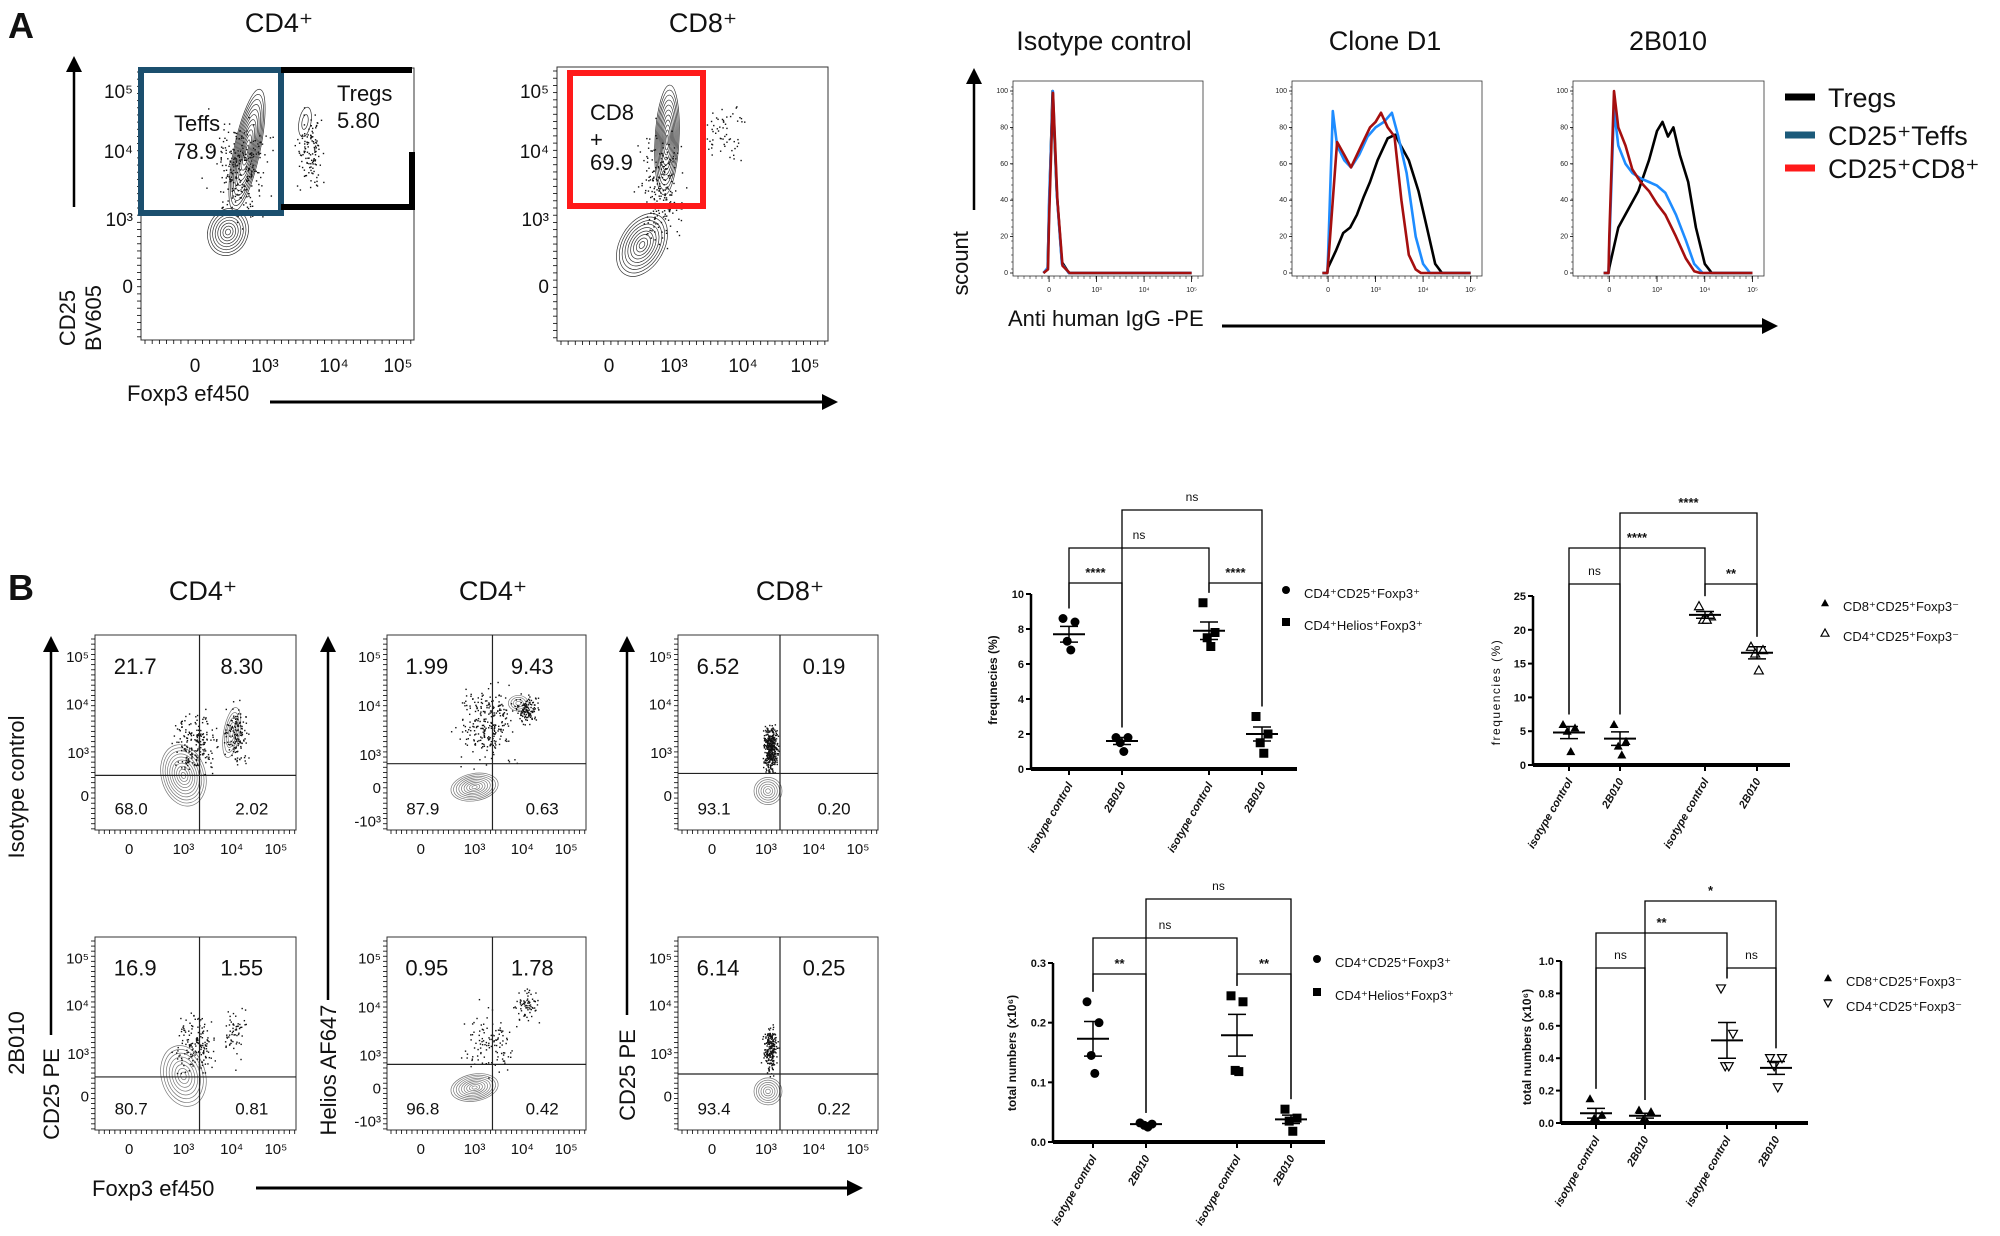 Image resolution: width=2000 pixels, height=1236 pixels. What do you see at coordinates (1500, 326) in the screenshot?
I see `x-axis-arrow` at bounding box center [1500, 326].